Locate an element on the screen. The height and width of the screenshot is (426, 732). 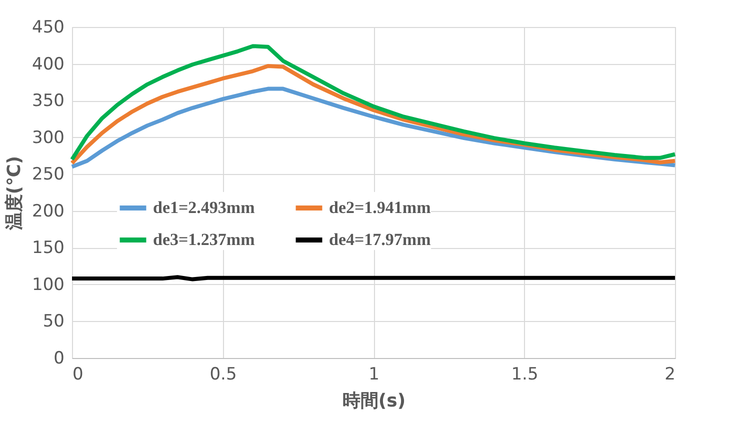
x-tick-label: 0 is located at coordinates (78, 374).